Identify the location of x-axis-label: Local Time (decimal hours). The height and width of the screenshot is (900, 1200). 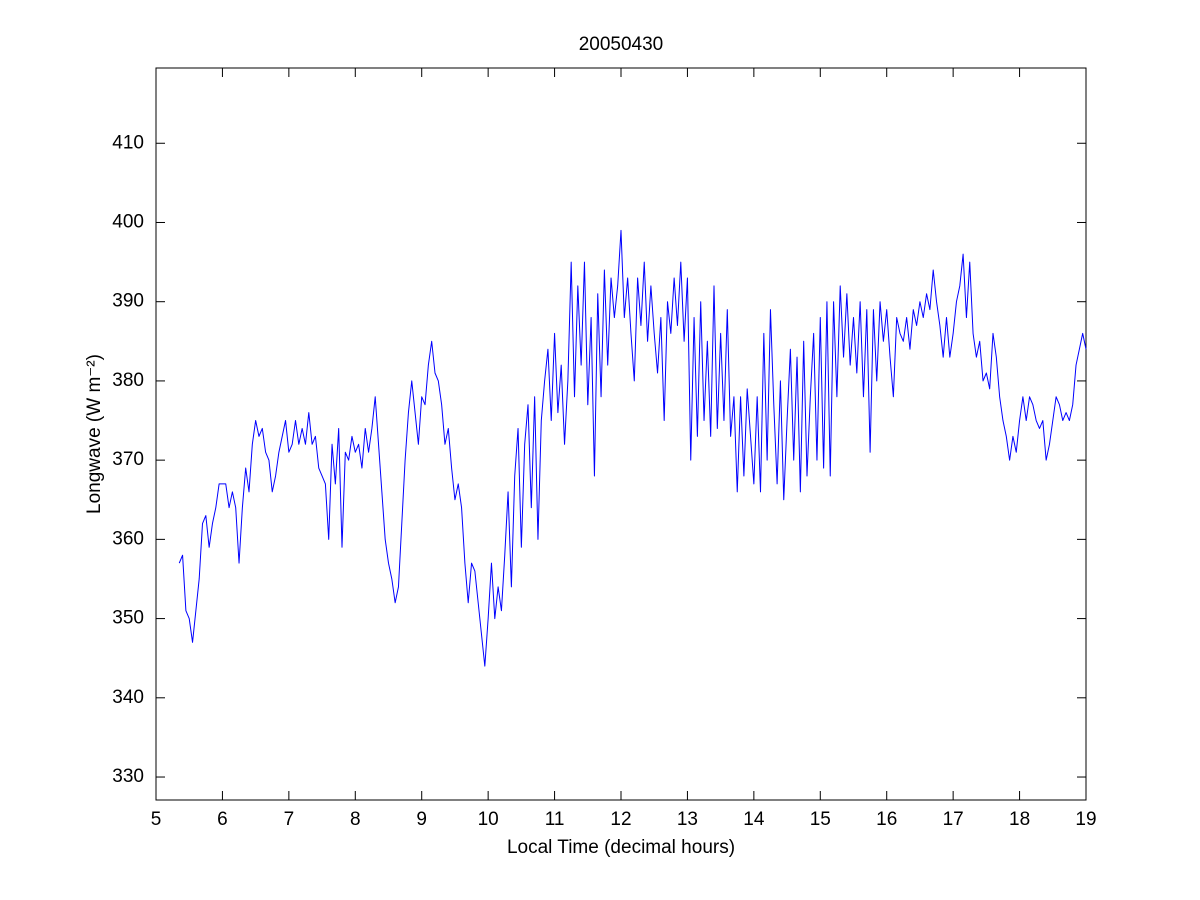
(621, 847).